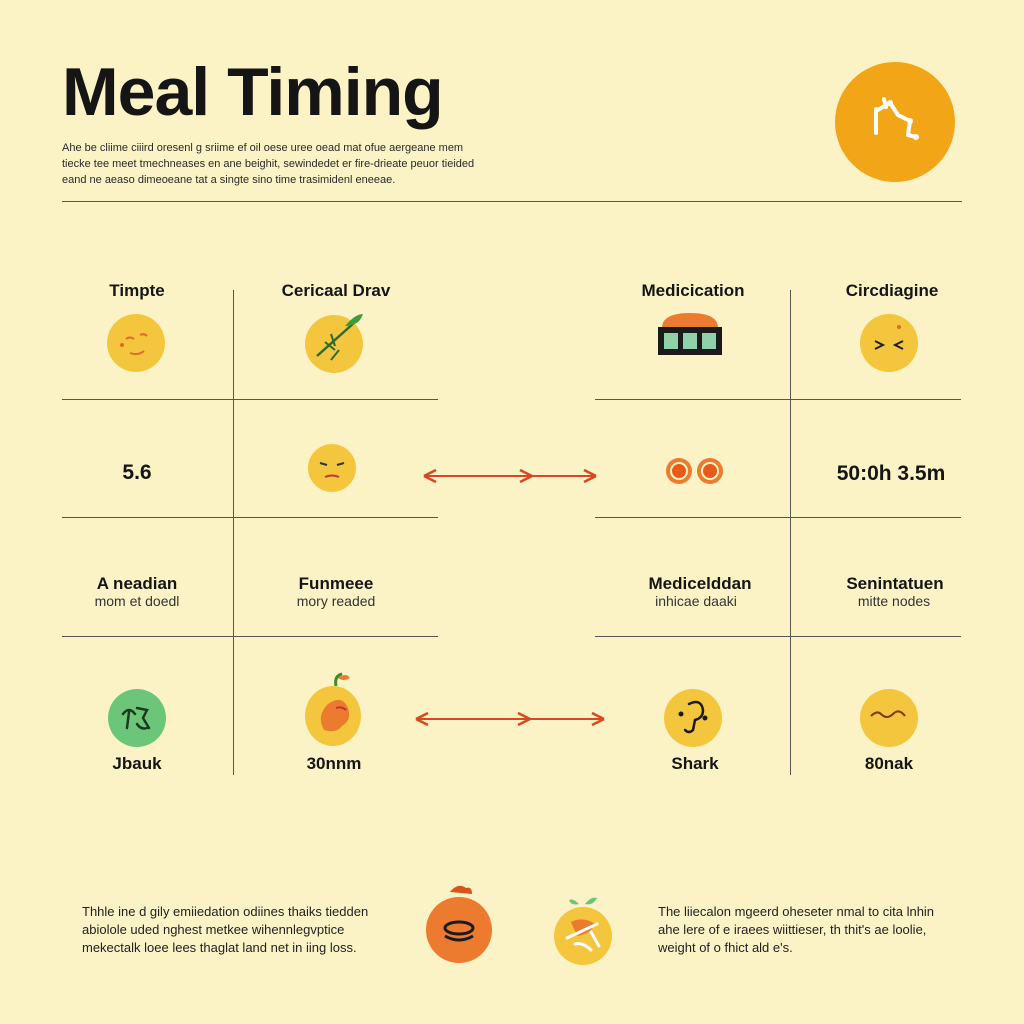  What do you see at coordinates (334, 763) in the screenshot?
I see `cell-label: 30nnm` at bounding box center [334, 763].